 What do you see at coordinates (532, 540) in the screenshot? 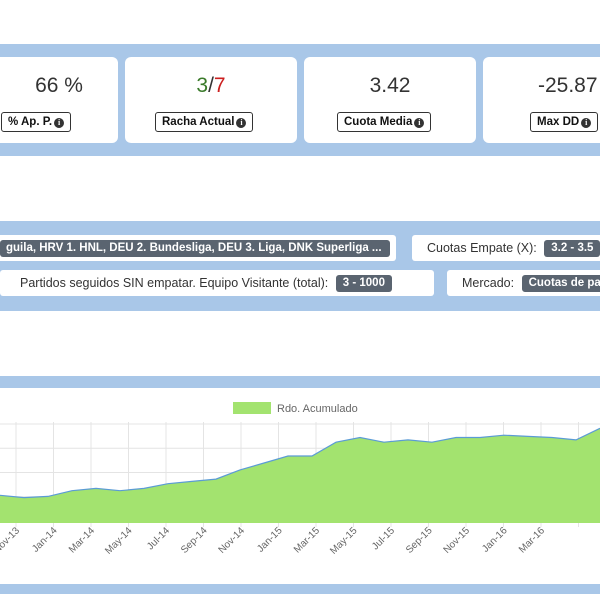
I see `x-tick-label: Mar-16` at bounding box center [532, 540].